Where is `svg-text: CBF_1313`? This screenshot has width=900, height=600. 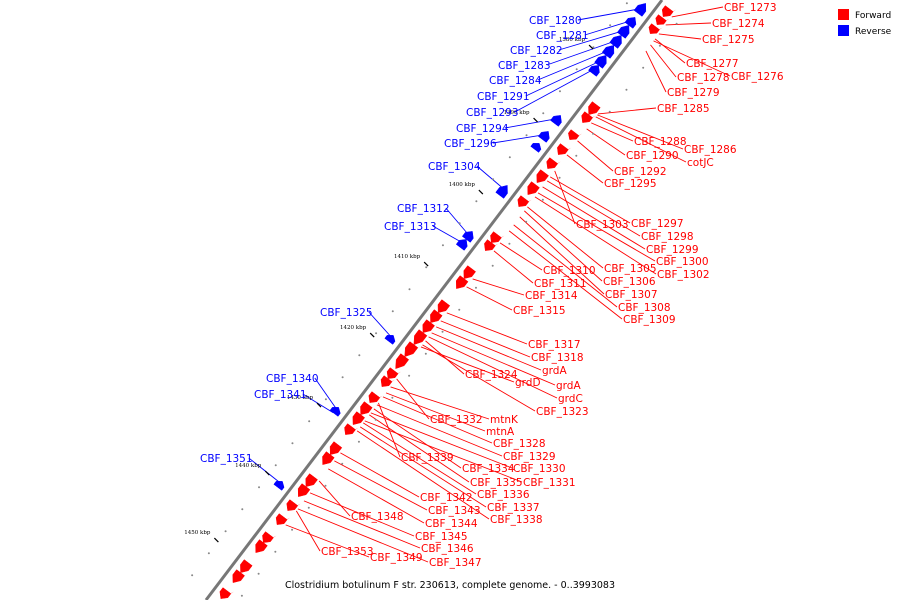 svg-text: CBF_1313 is located at coordinates (410, 227).